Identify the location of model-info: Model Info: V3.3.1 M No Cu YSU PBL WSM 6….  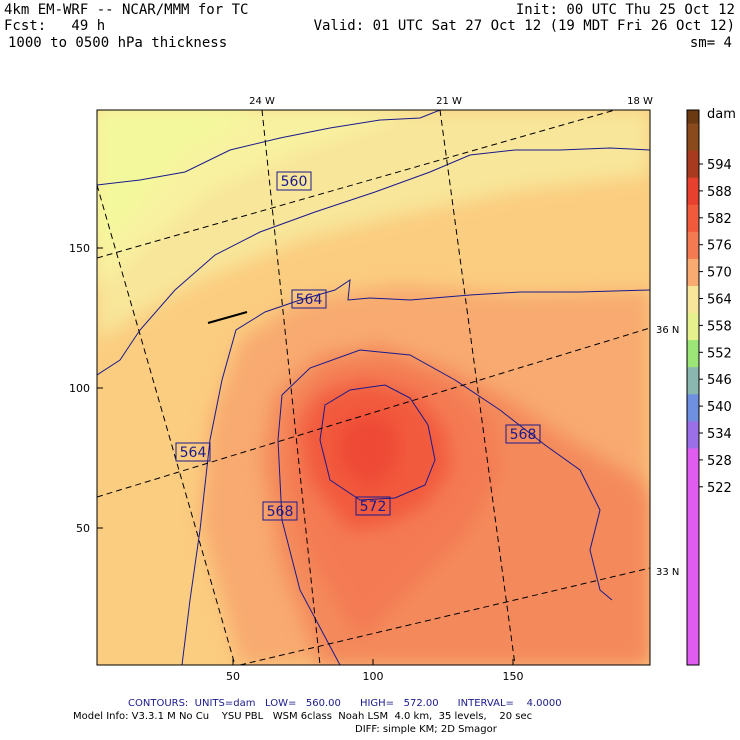
(303, 716).